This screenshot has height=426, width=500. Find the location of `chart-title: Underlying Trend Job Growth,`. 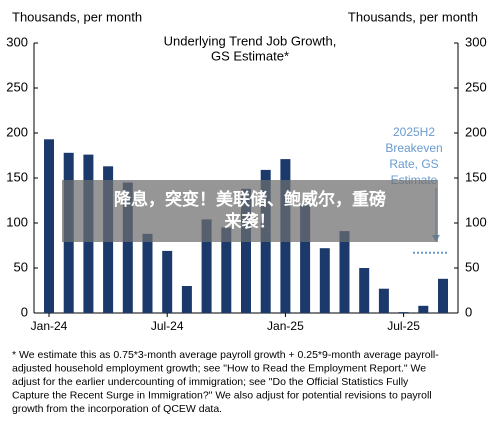

chart-title: Underlying Trend Job Growth, is located at coordinates (250, 40).